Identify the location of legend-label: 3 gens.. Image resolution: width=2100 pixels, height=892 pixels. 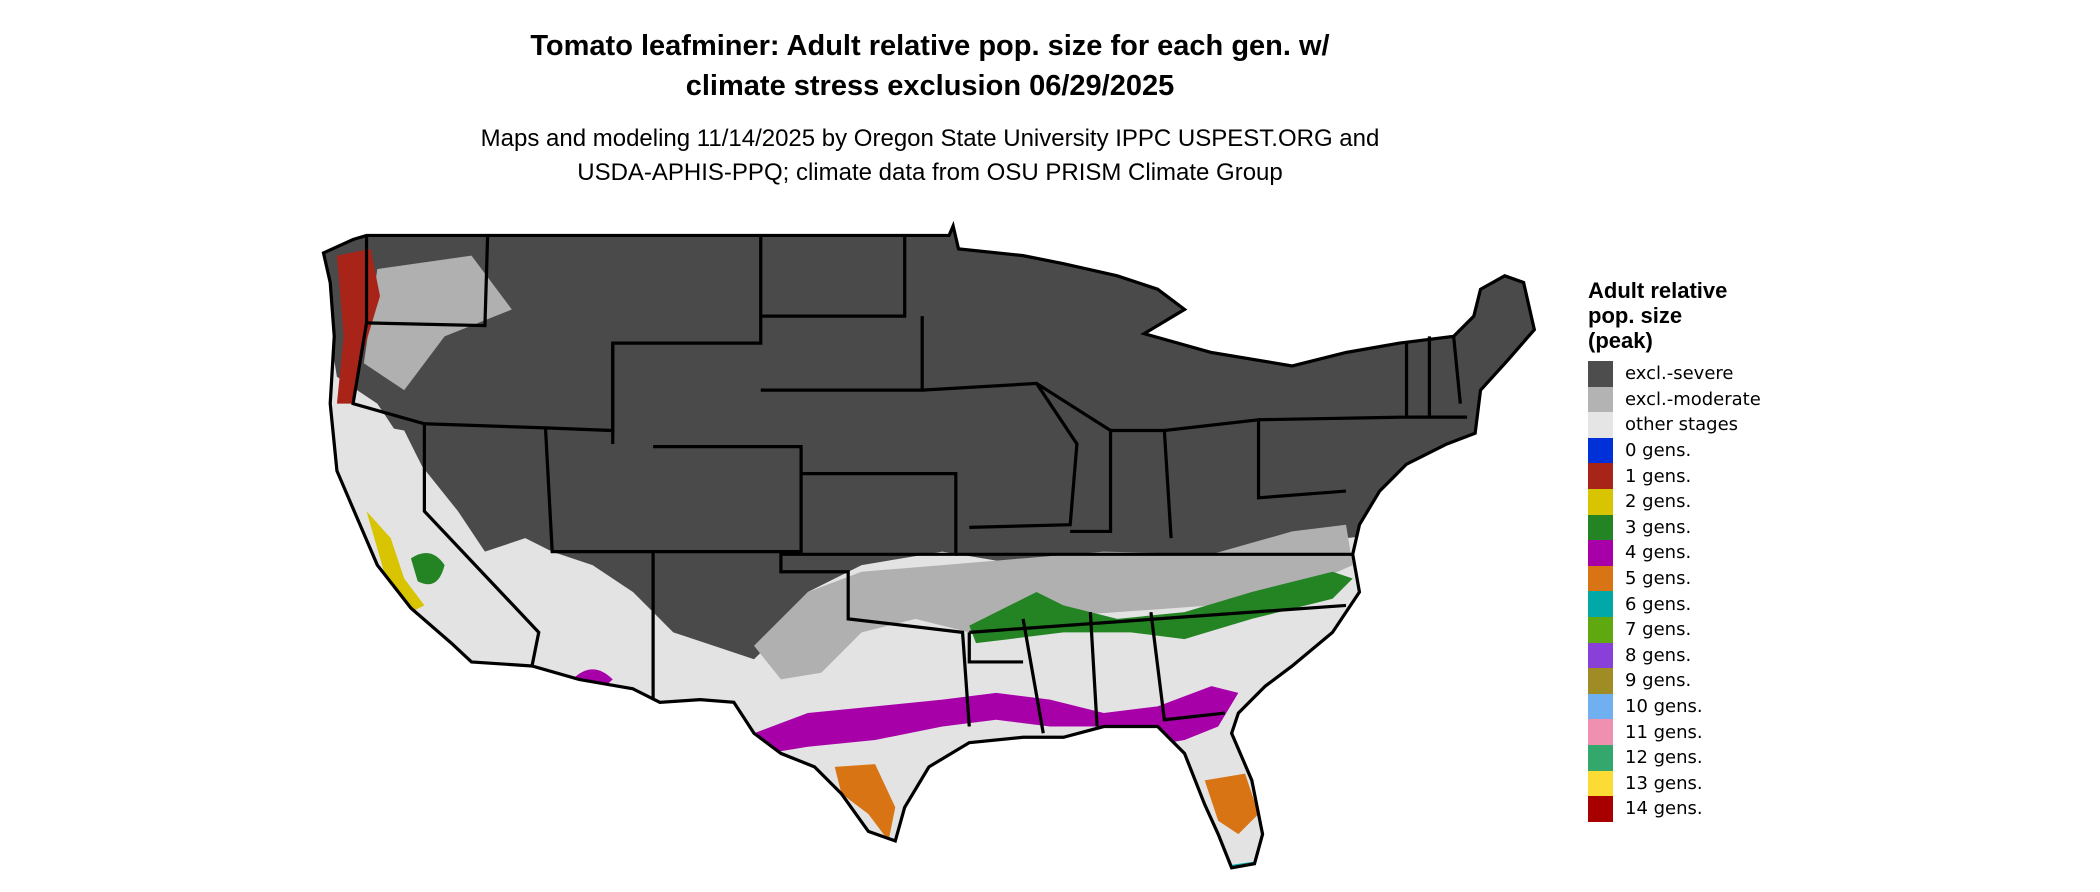
(1658, 527).